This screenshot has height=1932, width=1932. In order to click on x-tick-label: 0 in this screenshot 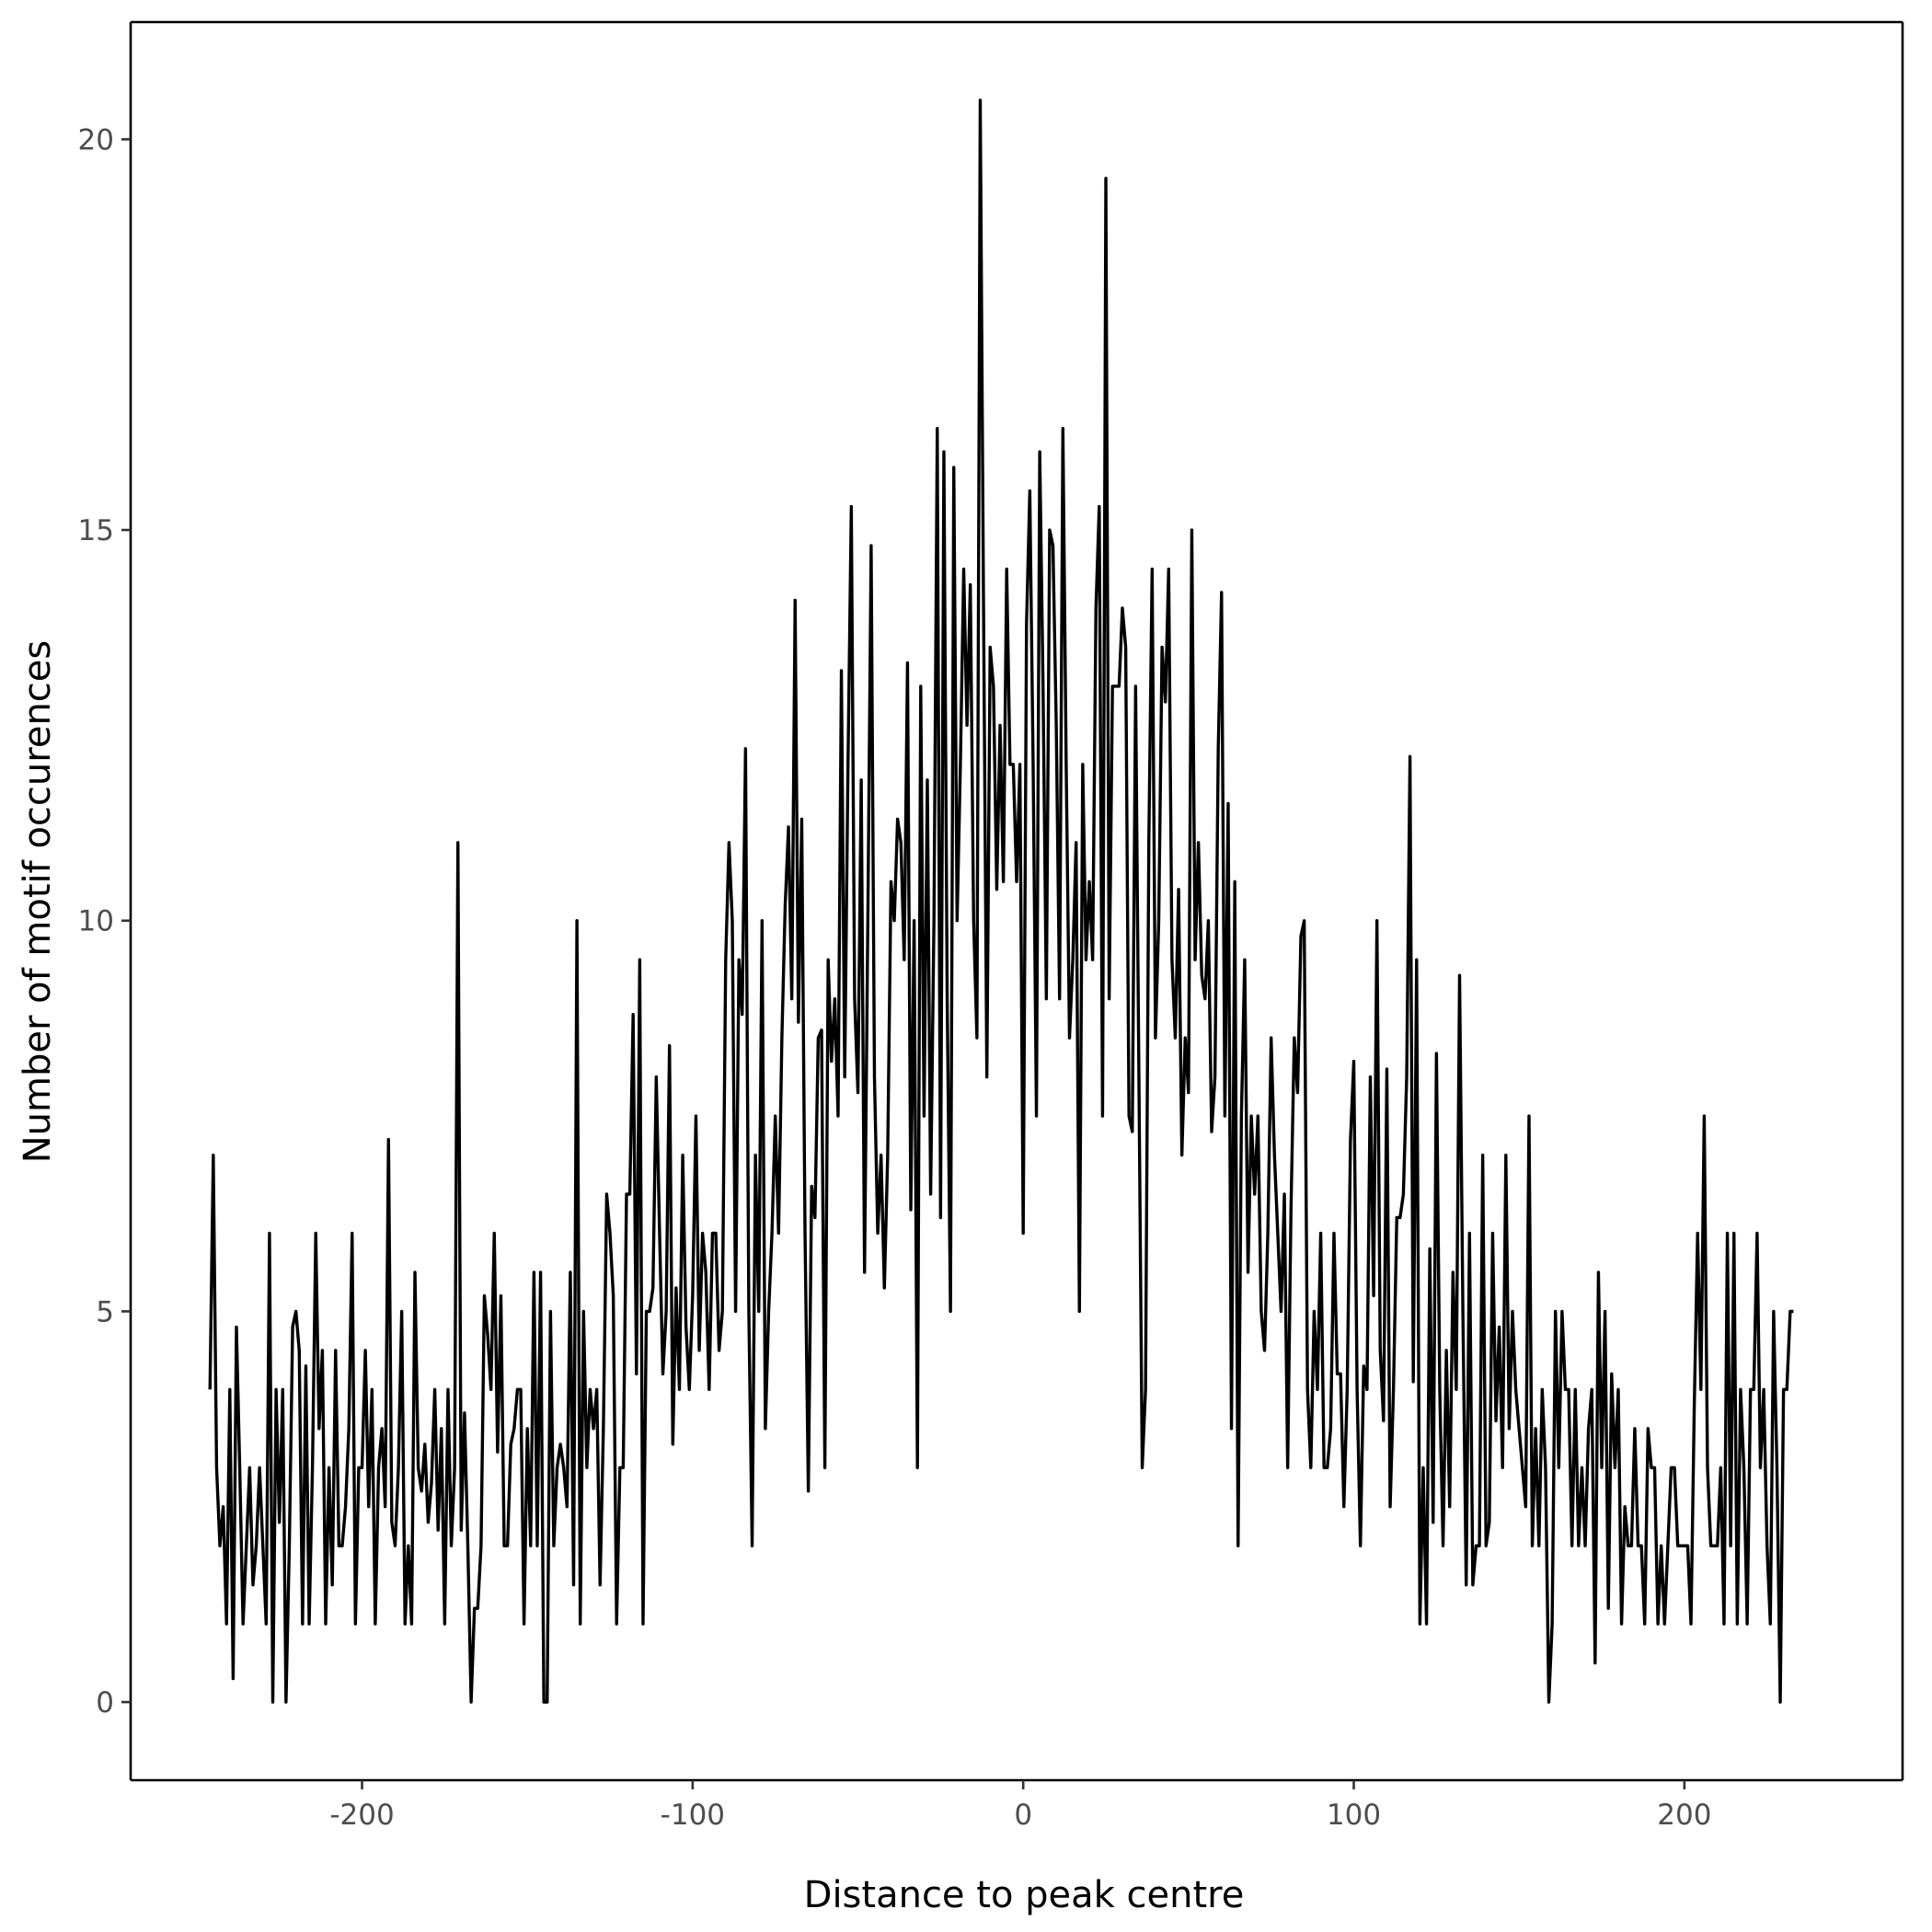, I will do `click(1023, 1815)`.